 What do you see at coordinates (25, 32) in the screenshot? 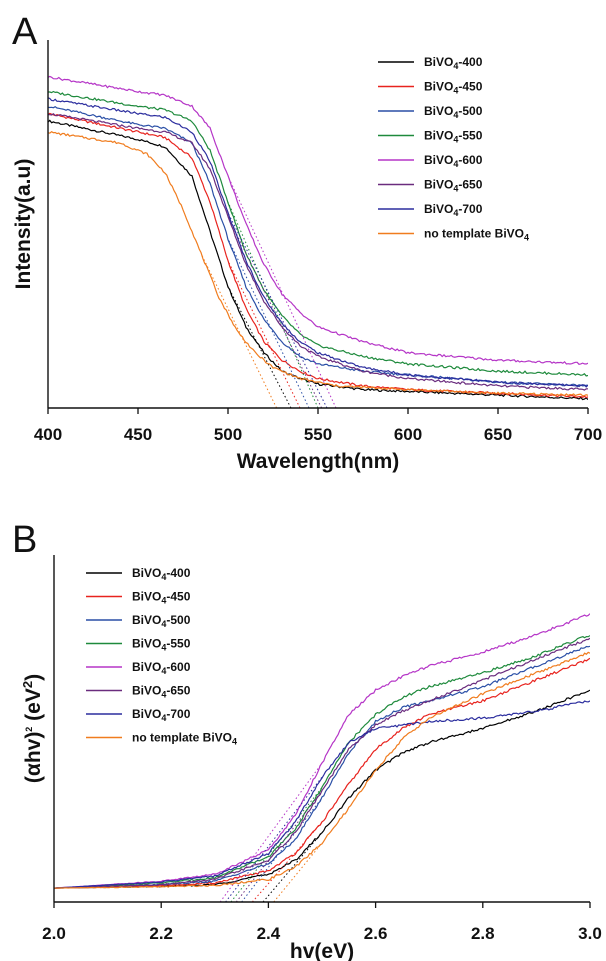
I see `panel-letter: A` at bounding box center [25, 32].